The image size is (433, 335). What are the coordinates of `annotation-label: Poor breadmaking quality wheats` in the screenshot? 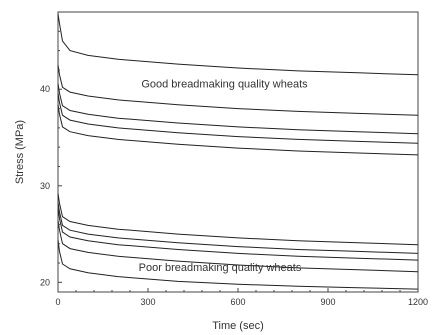 It's located at (220, 268).